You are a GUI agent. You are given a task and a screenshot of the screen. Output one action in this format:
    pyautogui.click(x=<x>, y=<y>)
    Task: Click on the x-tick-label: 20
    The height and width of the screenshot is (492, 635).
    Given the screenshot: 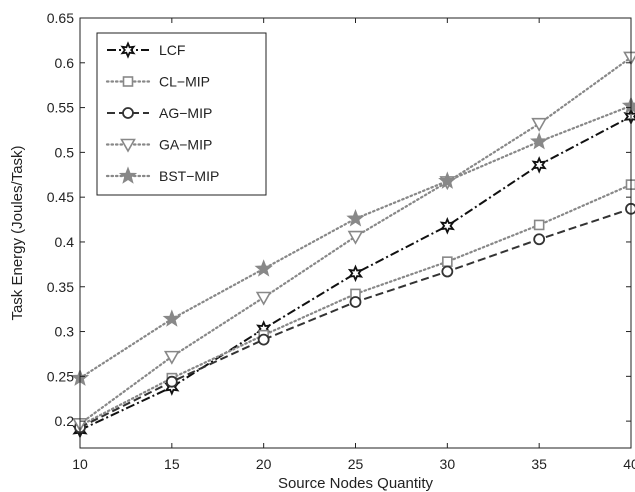 What is the action you would take?
    pyautogui.click(x=264, y=464)
    